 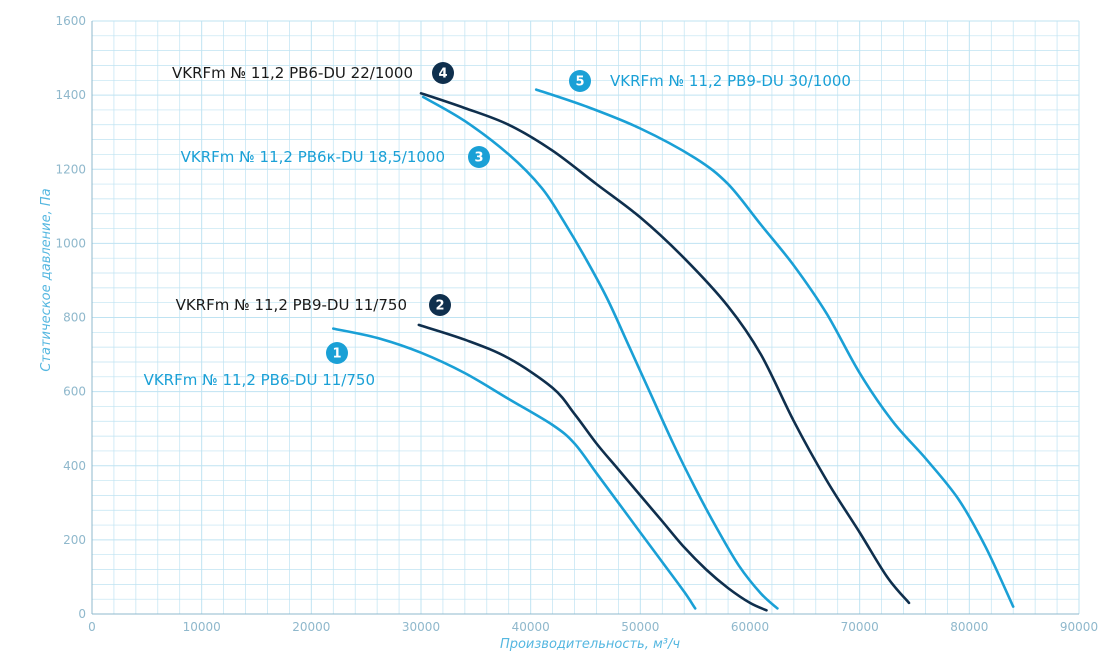 What do you see at coordinates (70, 243) in the screenshot?
I see `y-tick-label: 1000` at bounding box center [70, 243].